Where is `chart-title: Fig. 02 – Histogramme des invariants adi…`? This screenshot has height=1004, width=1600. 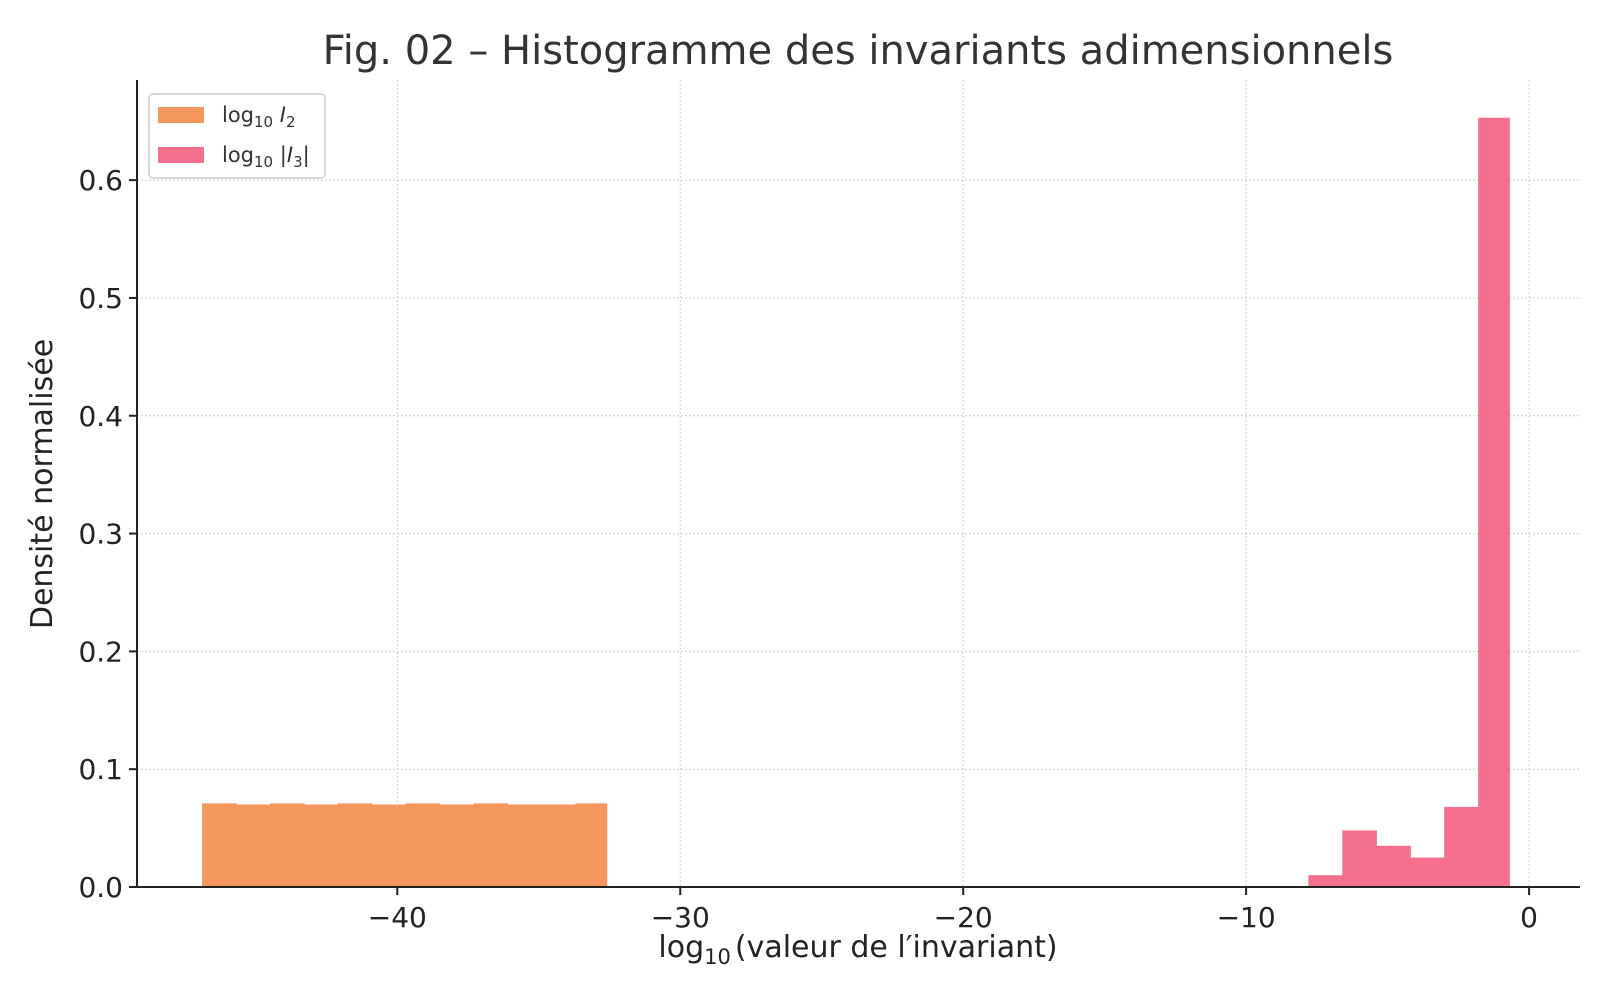 chart-title: Fig. 02 – Histogramme des invariants adi… is located at coordinates (858, 51).